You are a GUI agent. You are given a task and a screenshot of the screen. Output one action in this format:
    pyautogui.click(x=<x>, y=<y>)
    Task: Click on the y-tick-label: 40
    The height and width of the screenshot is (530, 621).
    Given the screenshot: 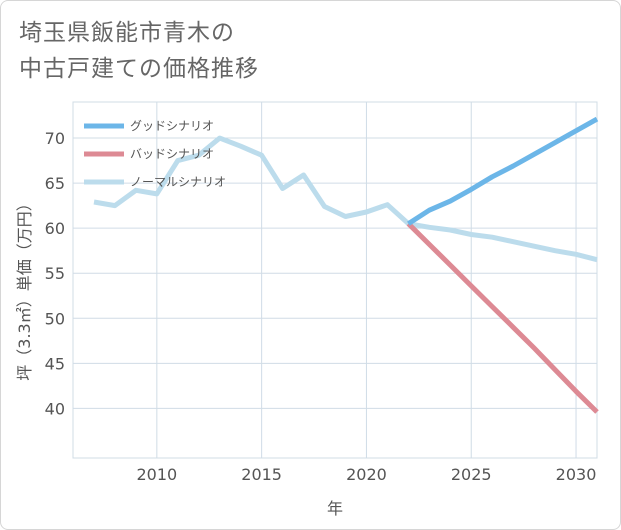 What is the action you would take?
    pyautogui.click(x=55, y=408)
    